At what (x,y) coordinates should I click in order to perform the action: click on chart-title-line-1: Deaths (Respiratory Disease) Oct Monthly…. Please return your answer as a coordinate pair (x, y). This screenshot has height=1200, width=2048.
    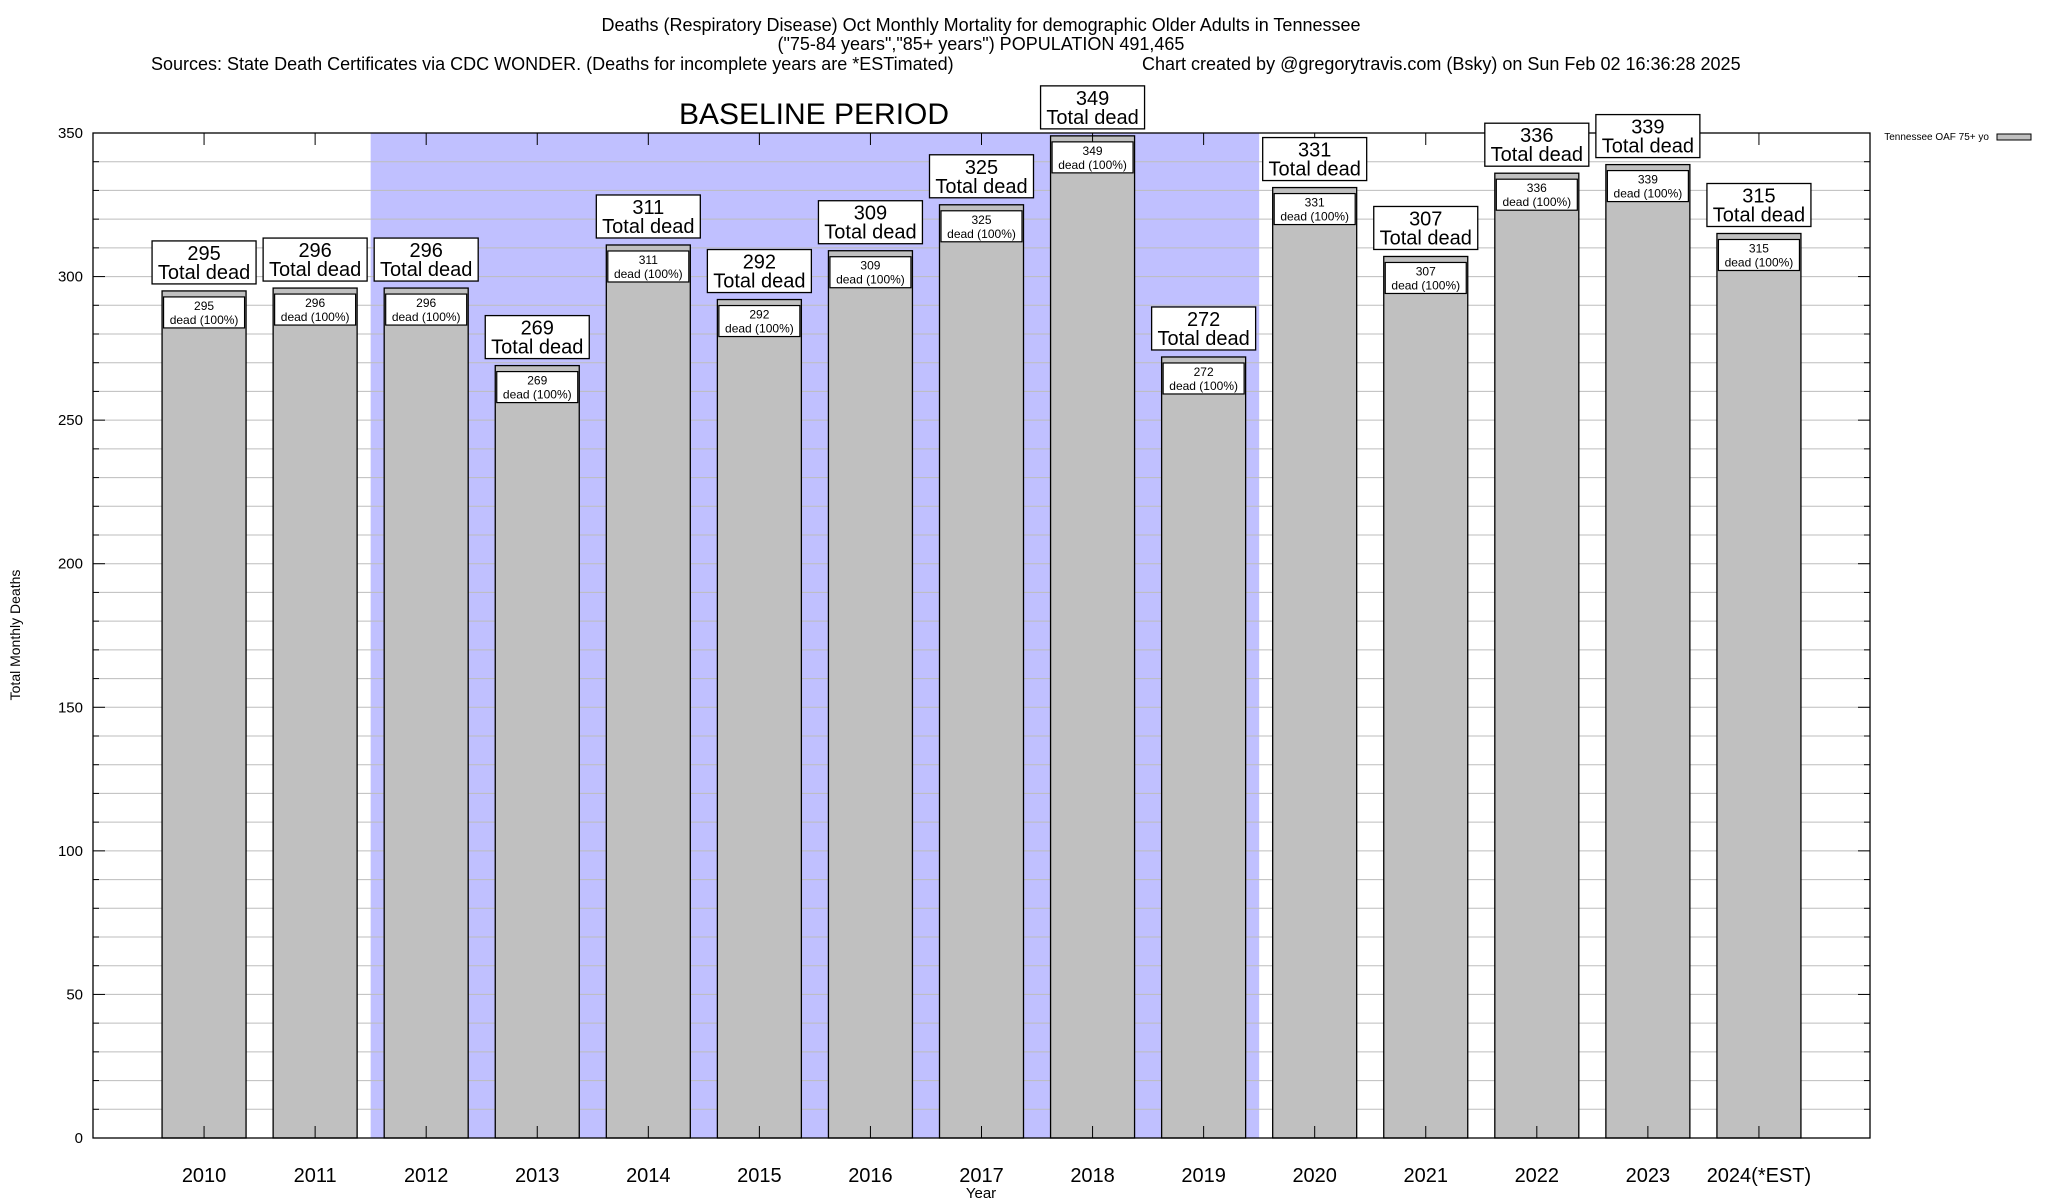
    Looking at the image, I should click on (981, 25).